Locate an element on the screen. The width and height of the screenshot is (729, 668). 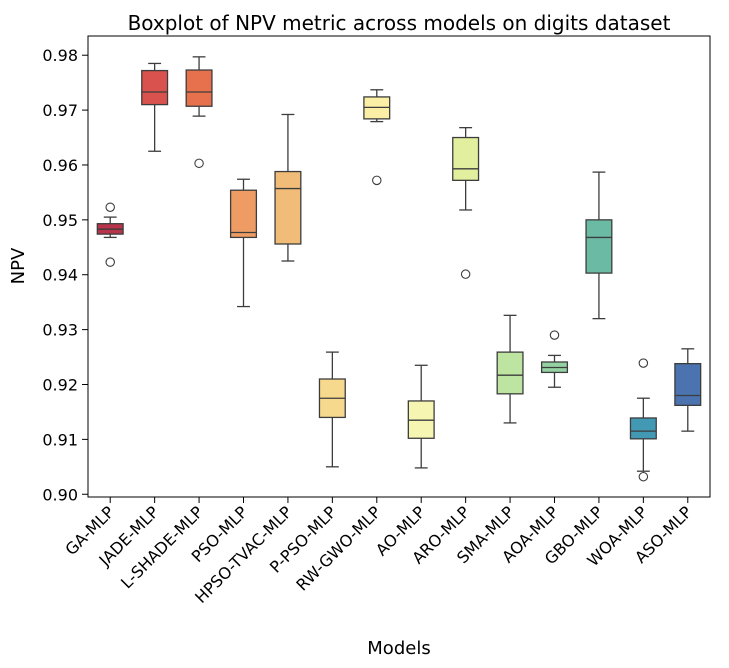
box-group-woa-mlp is located at coordinates (643, 420).